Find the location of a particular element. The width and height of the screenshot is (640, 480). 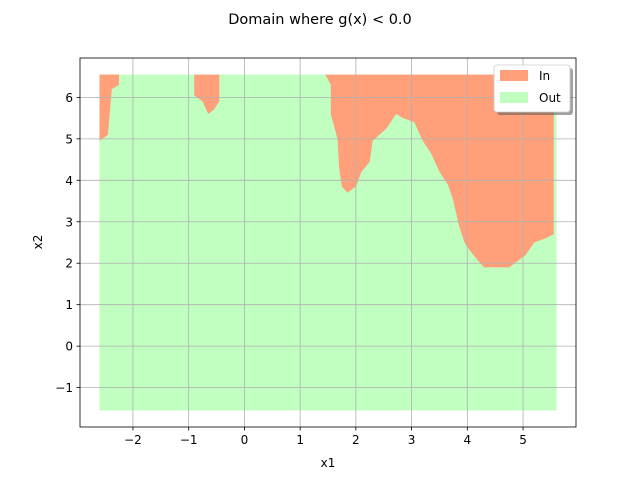

x-tick-label: 3 is located at coordinates (412, 440).